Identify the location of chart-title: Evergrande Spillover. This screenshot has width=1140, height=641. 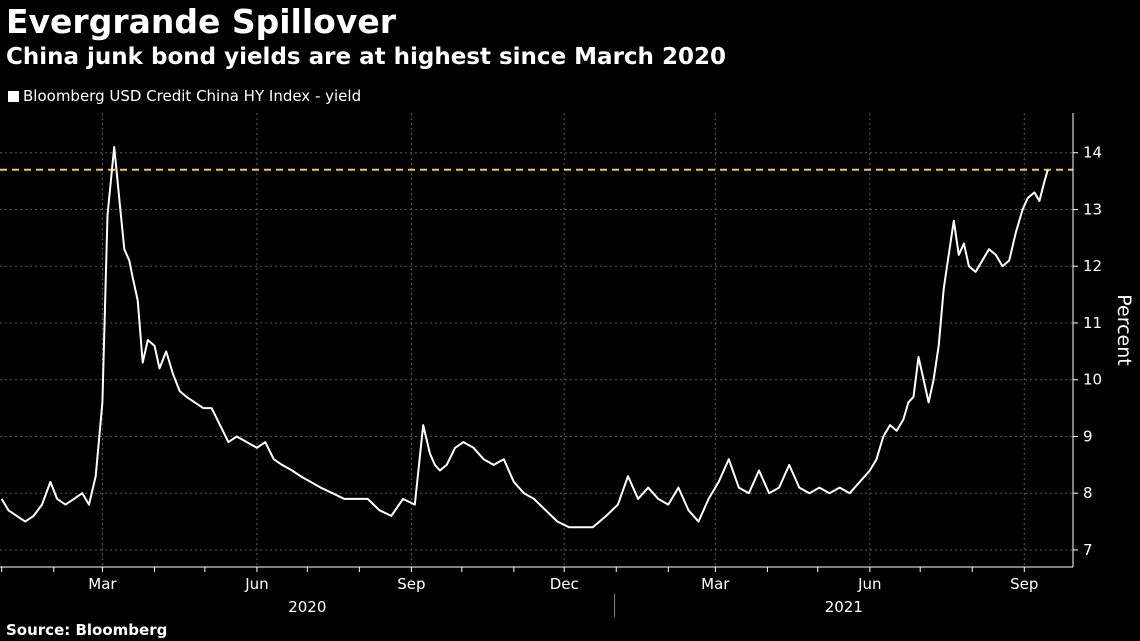
(201, 21).